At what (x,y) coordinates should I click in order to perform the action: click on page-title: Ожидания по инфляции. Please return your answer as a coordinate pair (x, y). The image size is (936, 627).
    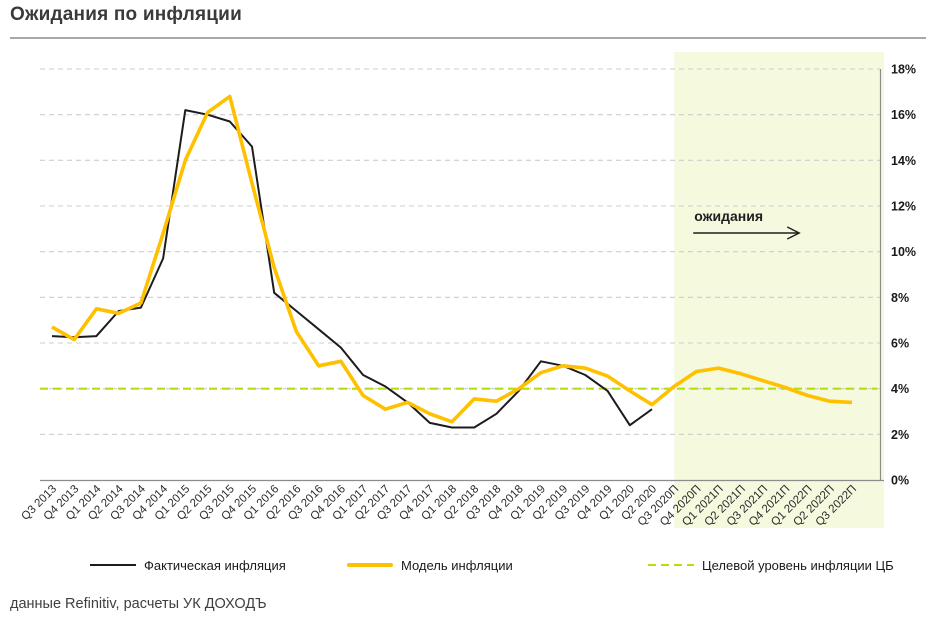
    Looking at the image, I should click on (126, 14).